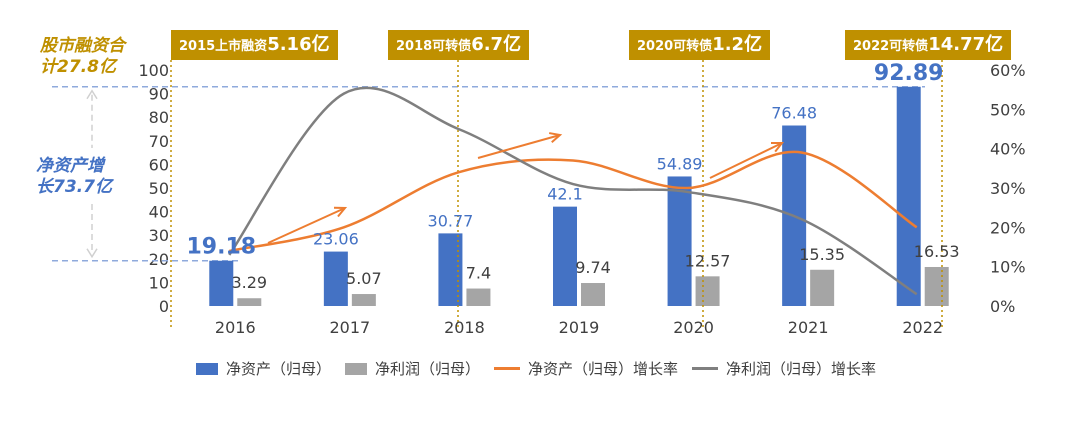 This screenshot has height=427, width=1076. What do you see at coordinates (159, 212) in the screenshot?
I see `y-left-tick-label: 40` at bounding box center [159, 212].